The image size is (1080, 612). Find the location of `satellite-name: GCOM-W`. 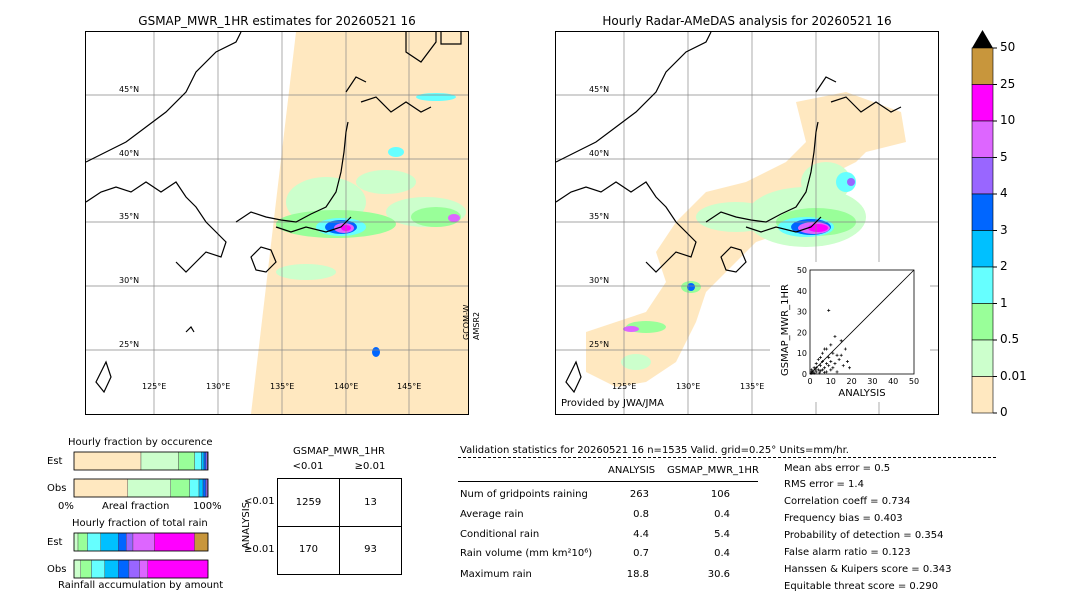

satellite-name: GCOM-W is located at coordinates (466, 322).